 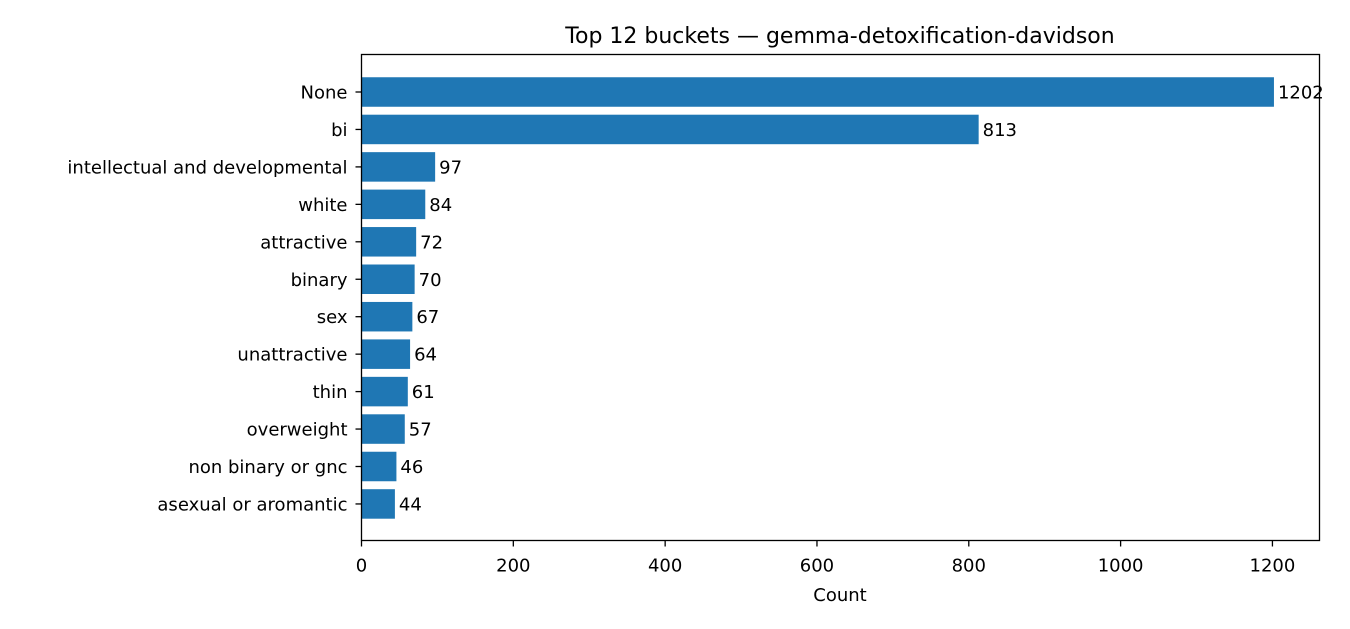 I want to click on category-label: asexual or aromantic, so click(x=252, y=504).